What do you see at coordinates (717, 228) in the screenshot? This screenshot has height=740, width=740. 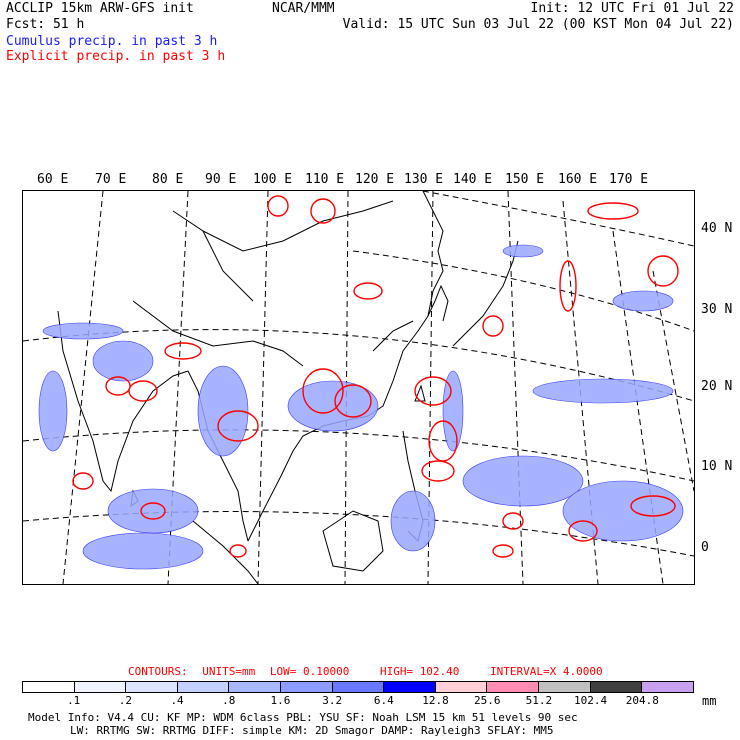 I see `lat-label: 40 N` at bounding box center [717, 228].